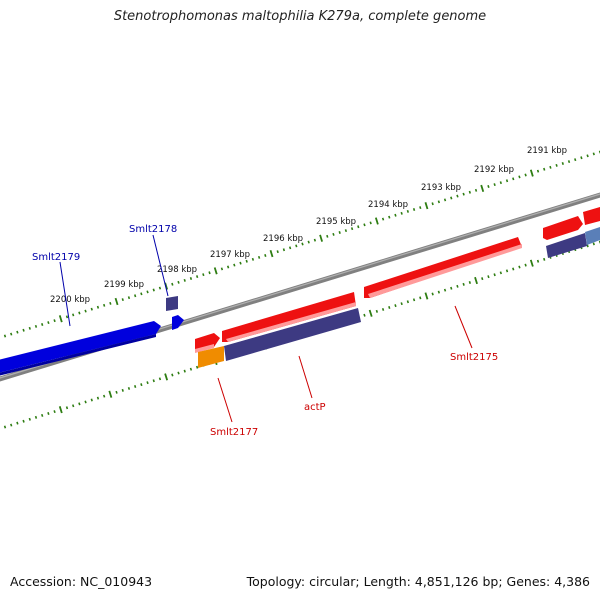 The height and width of the screenshot is (600, 600). I want to click on gene-label-smlt2177: Smlt2177, so click(234, 432).